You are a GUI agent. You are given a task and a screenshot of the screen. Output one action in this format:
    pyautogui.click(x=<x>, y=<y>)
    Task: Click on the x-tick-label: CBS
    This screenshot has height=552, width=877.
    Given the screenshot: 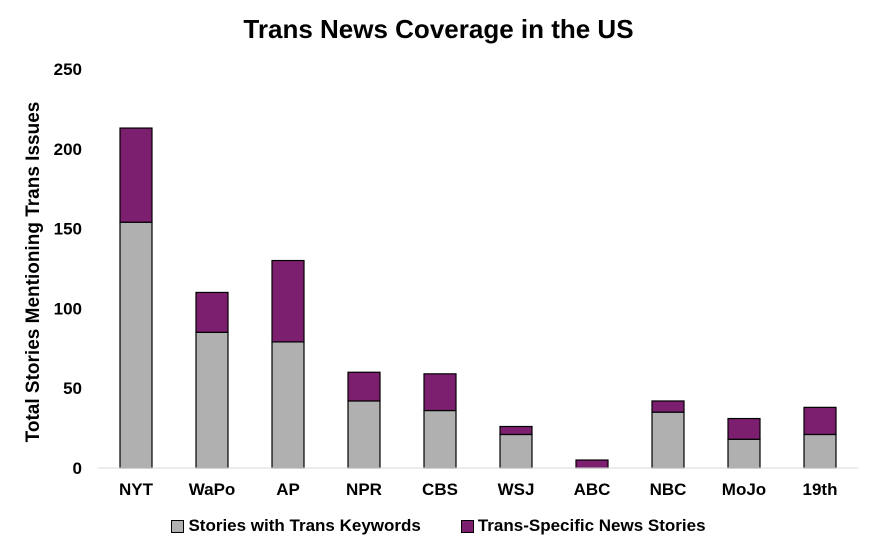 What is the action you would take?
    pyautogui.click(x=440, y=489)
    